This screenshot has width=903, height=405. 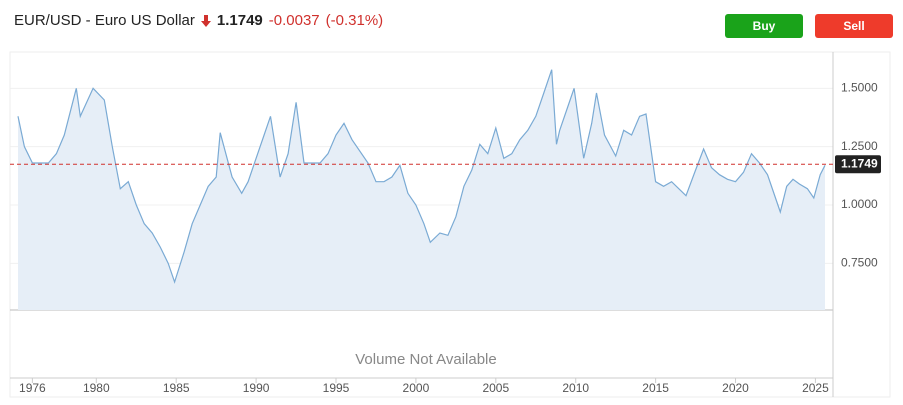 What do you see at coordinates (859, 146) in the screenshot?
I see `y-tick-label: 1.2500` at bounding box center [859, 146].